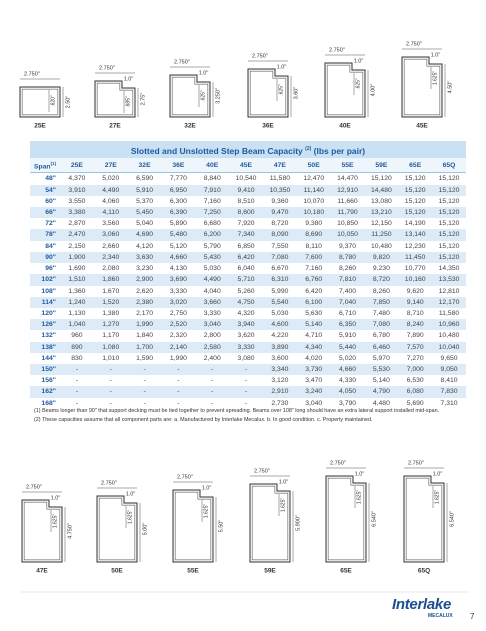 This screenshot has height=631, width=486. Describe the element at coordinates (212, 190) in the screenshot. I see `capacity-cell: 7,910` at that location.